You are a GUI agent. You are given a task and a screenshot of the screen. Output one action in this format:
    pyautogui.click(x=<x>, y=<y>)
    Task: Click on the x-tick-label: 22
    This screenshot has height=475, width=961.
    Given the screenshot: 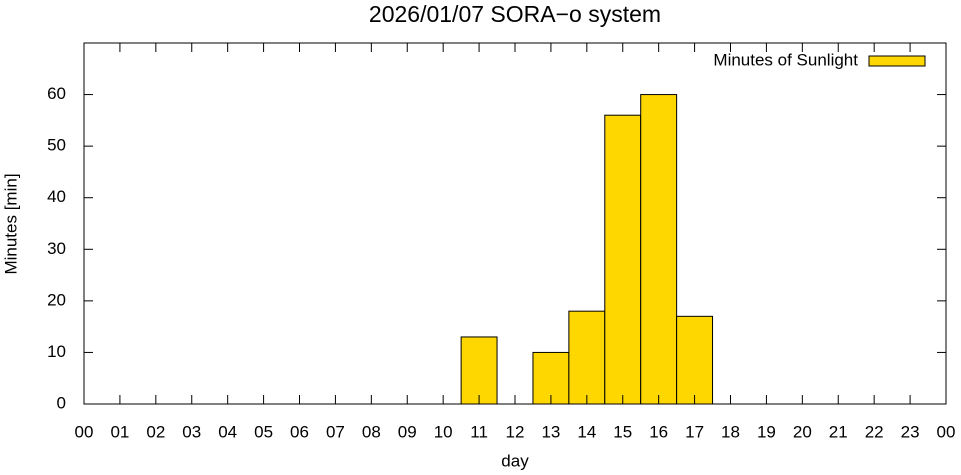 What is the action you would take?
    pyautogui.click(x=874, y=431)
    